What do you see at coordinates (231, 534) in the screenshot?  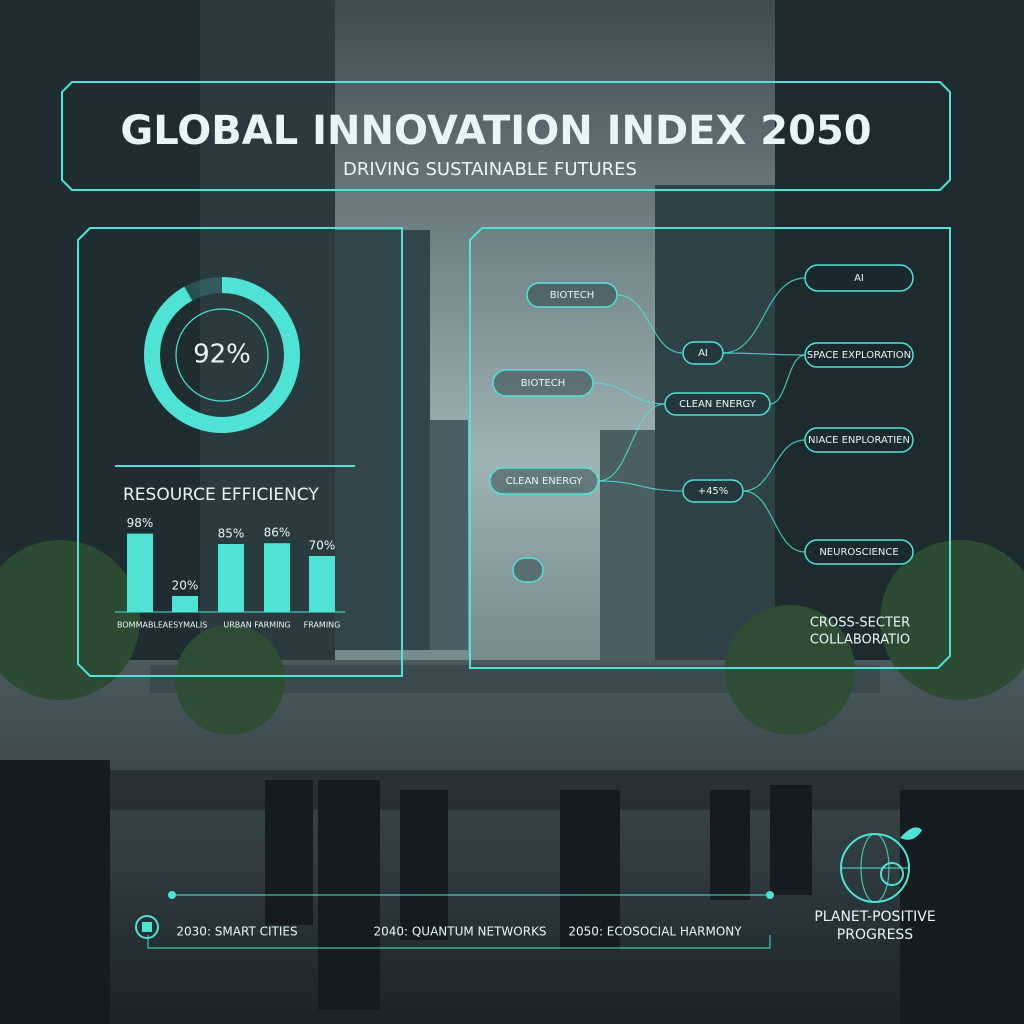 I see `value-label: 85%` at bounding box center [231, 534].